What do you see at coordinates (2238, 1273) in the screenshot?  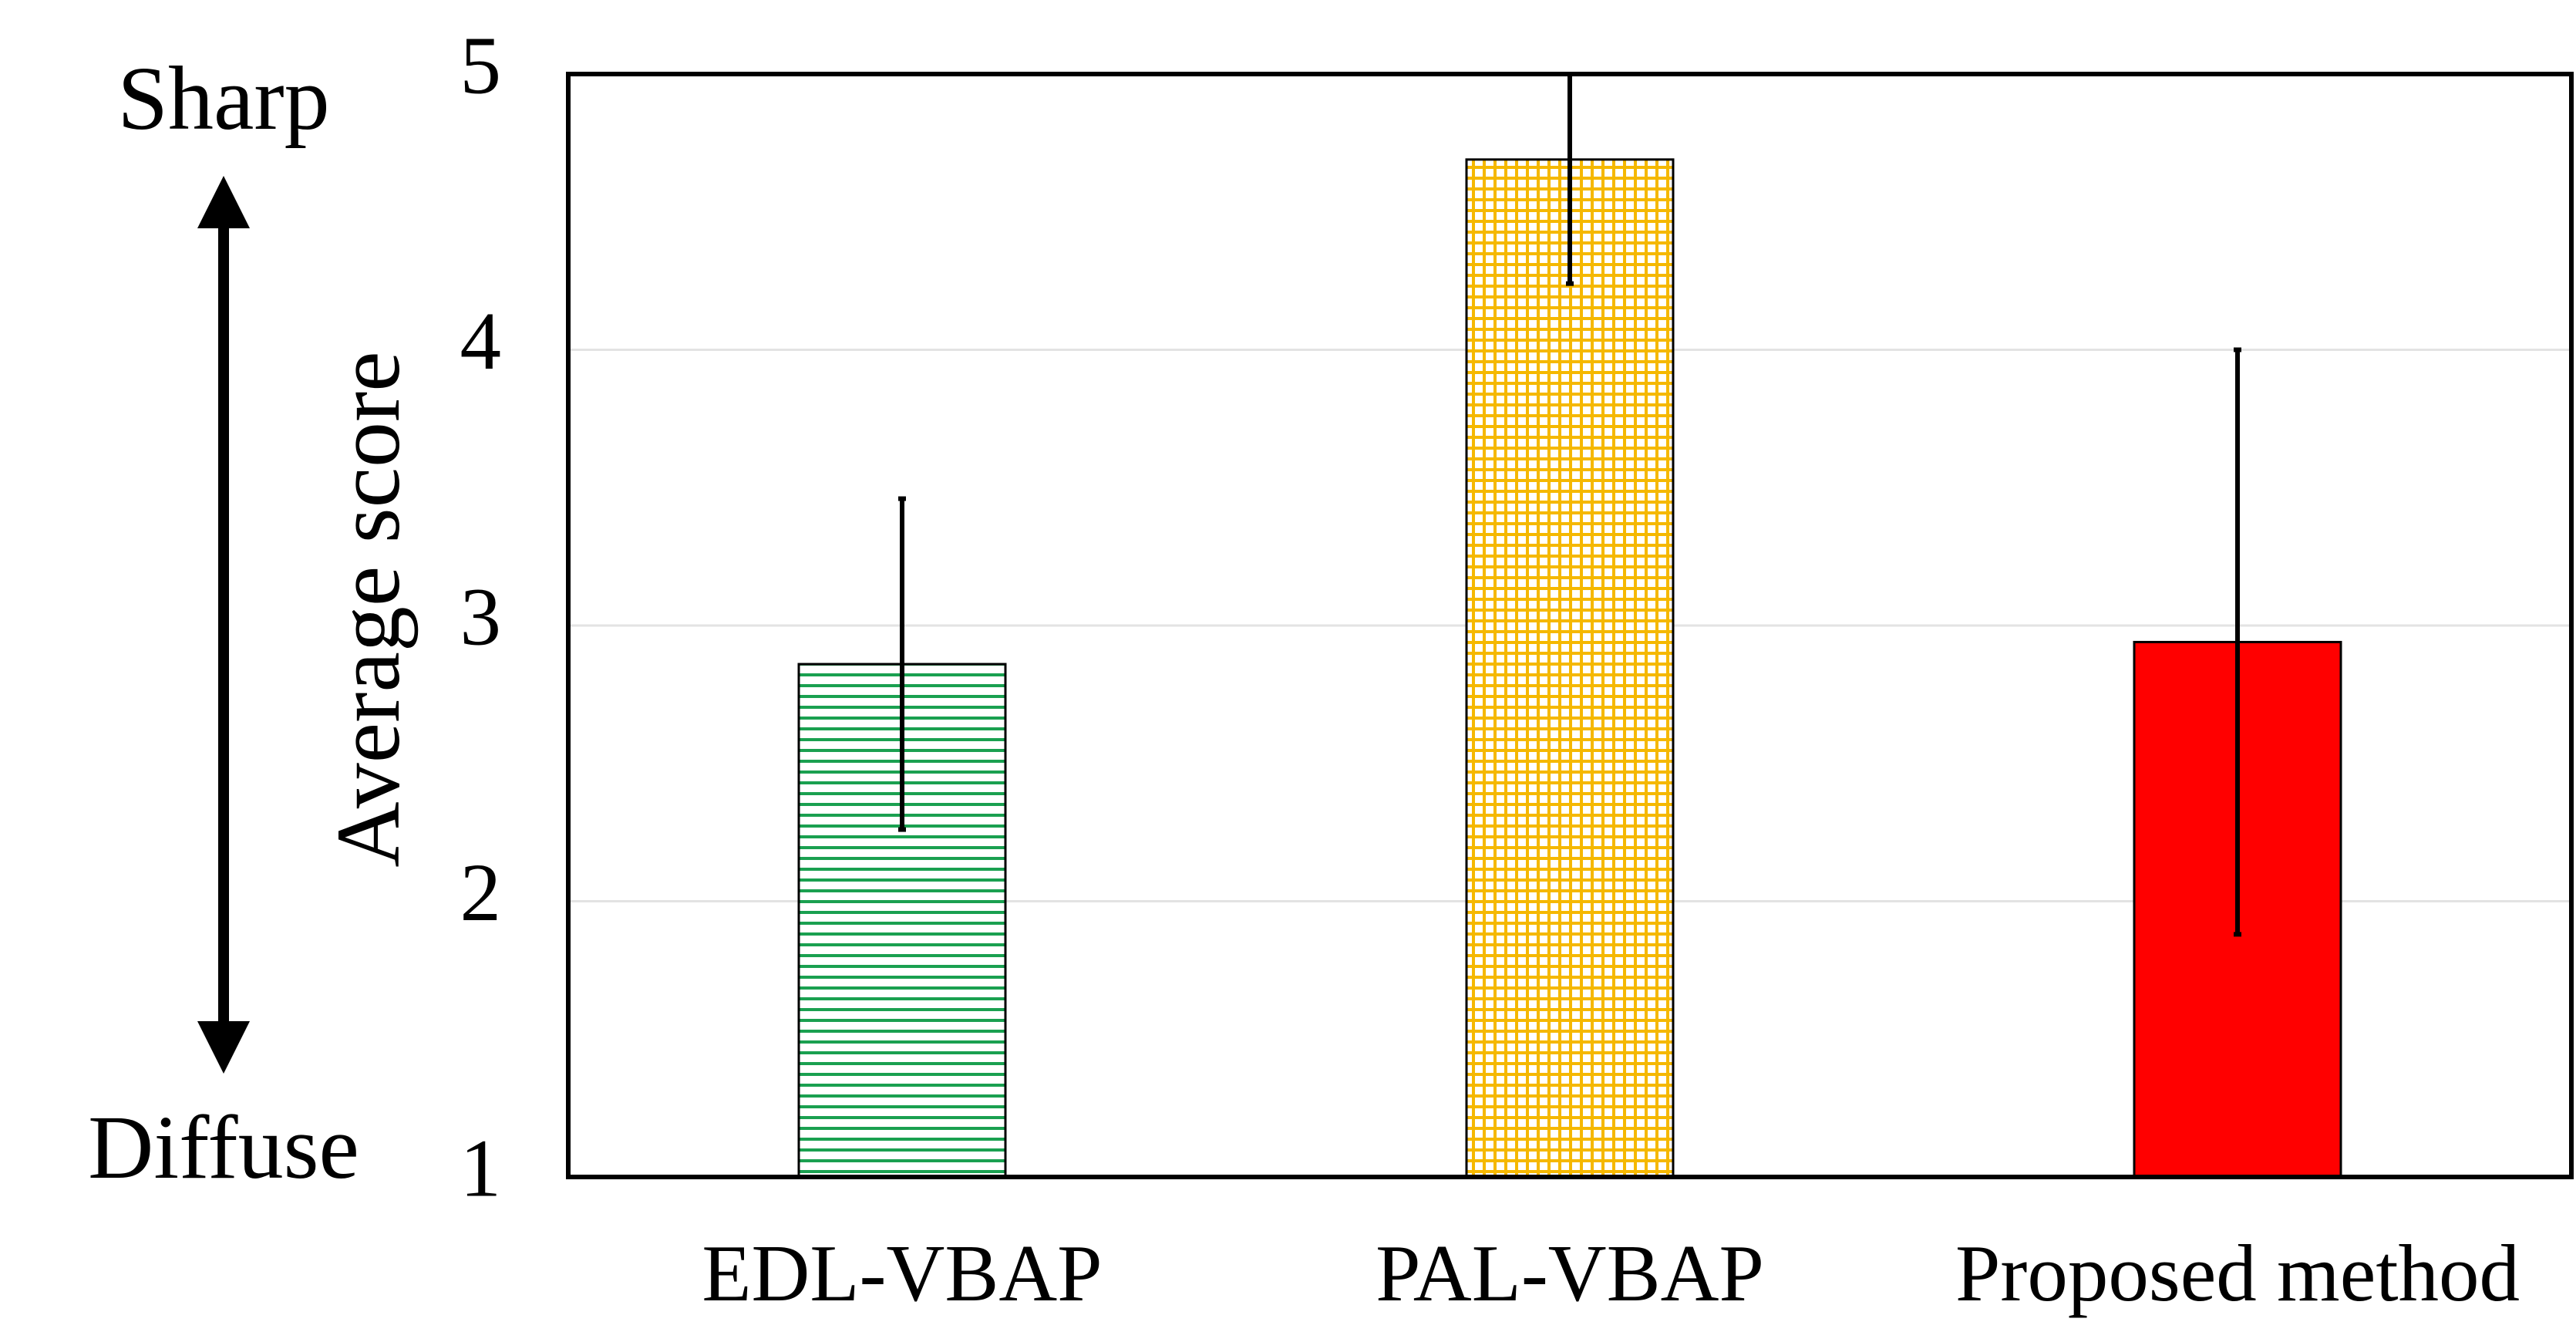 I see `x-tick-label: Proposed method` at bounding box center [2238, 1273].